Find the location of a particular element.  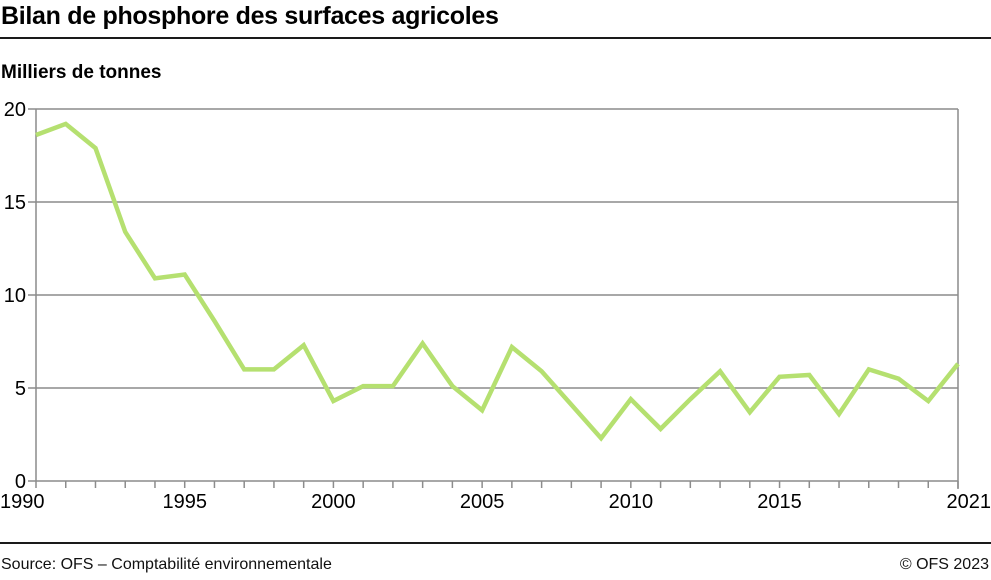

x-tick-label: 1990 is located at coordinates (22, 502).